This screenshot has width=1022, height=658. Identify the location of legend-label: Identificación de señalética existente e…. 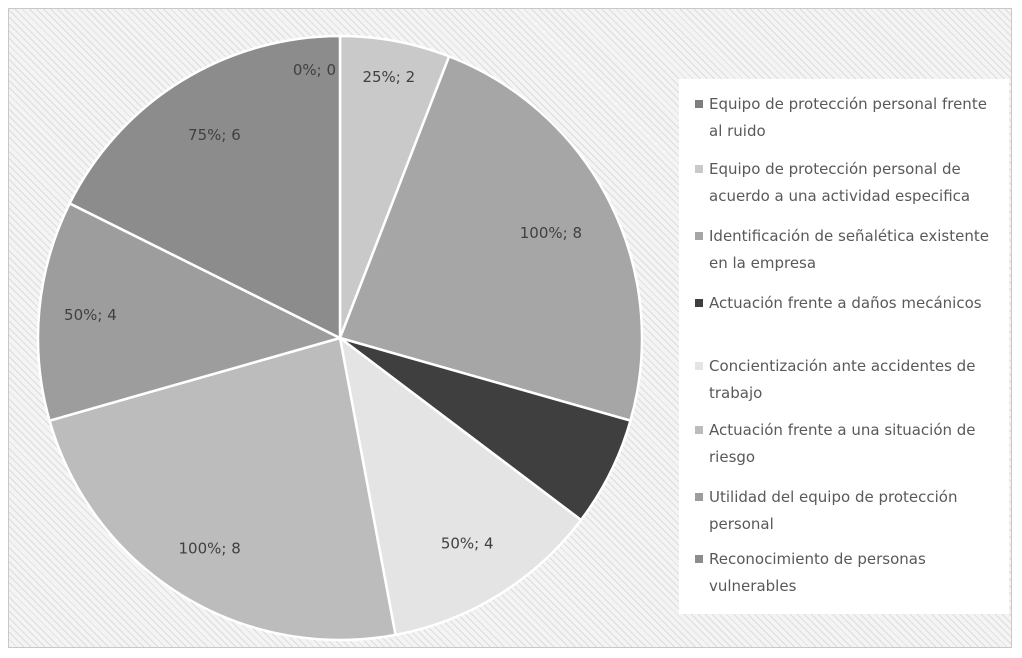
(849, 249).